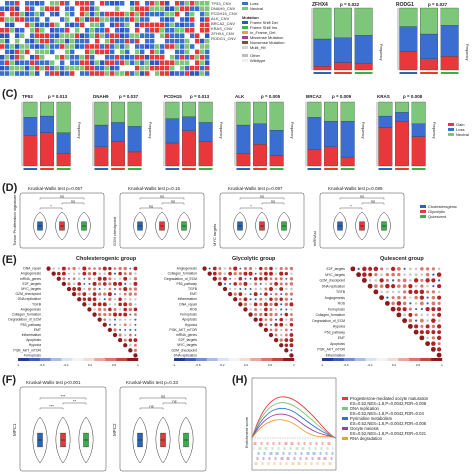 Image resolution: width=474 pixels, height=474 pixels. What do you see at coordinates (221, 3) in the screenshot?
I see `row-label: TP53_CNV` at bounding box center [221, 3].